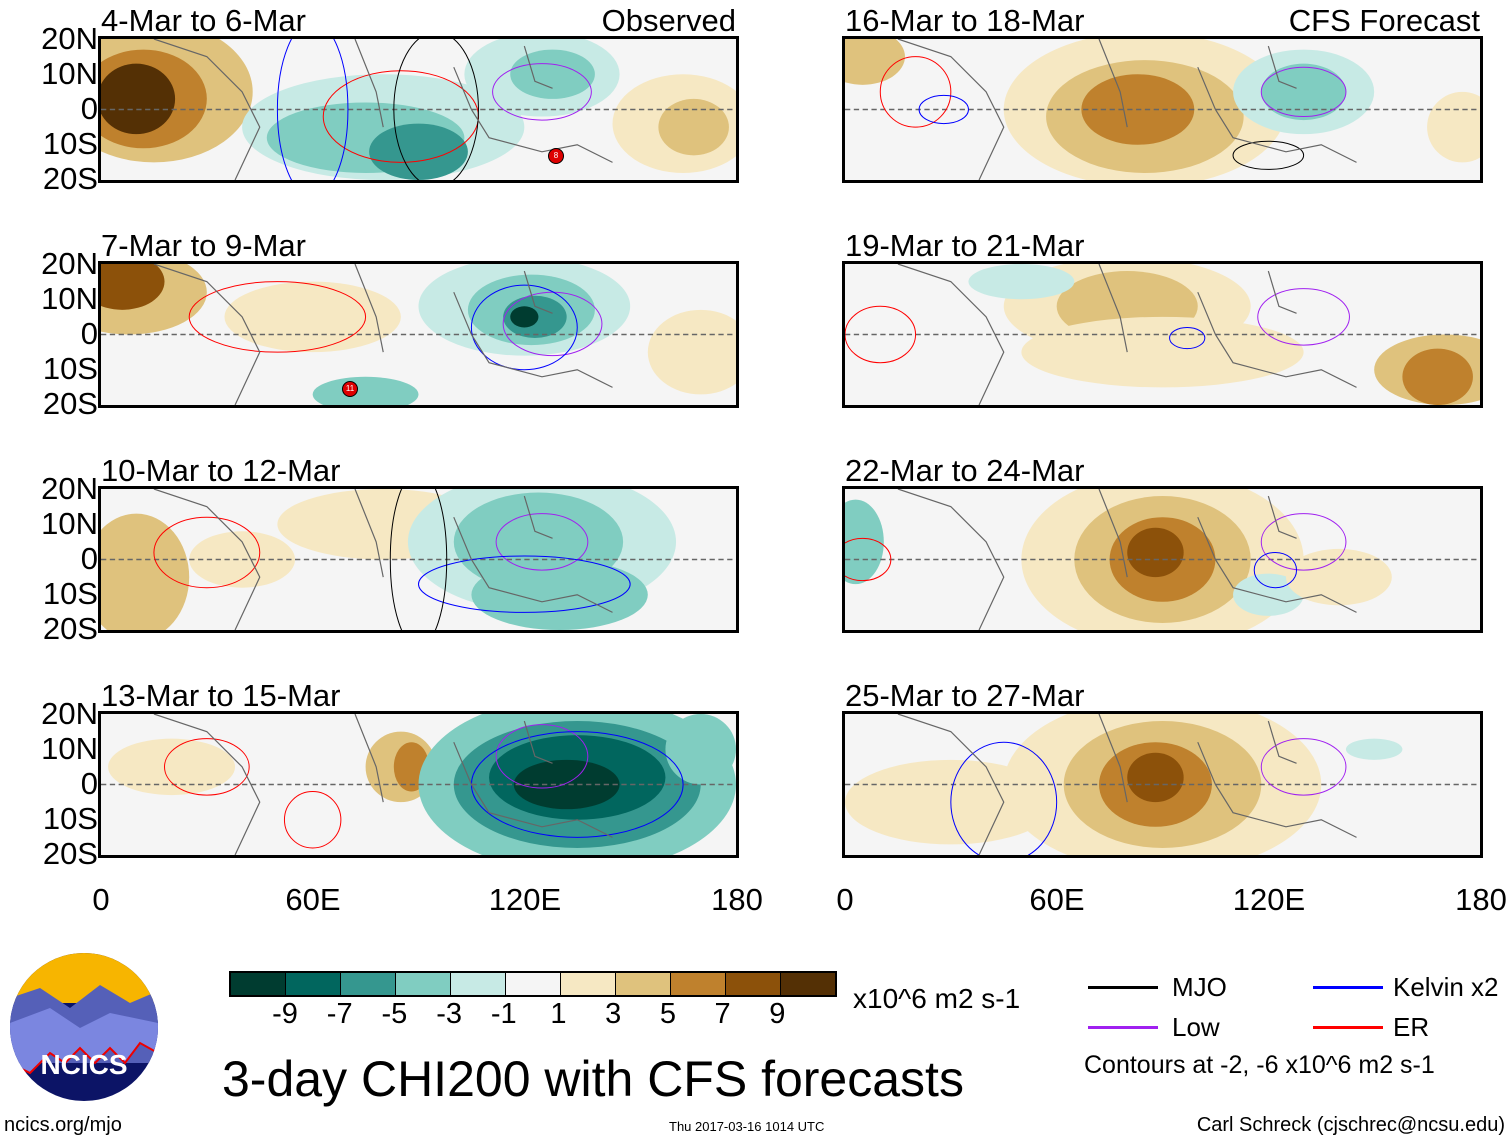  Describe the element at coordinates (84, 1064) in the screenshot. I see `logo-text: NCICS` at that location.